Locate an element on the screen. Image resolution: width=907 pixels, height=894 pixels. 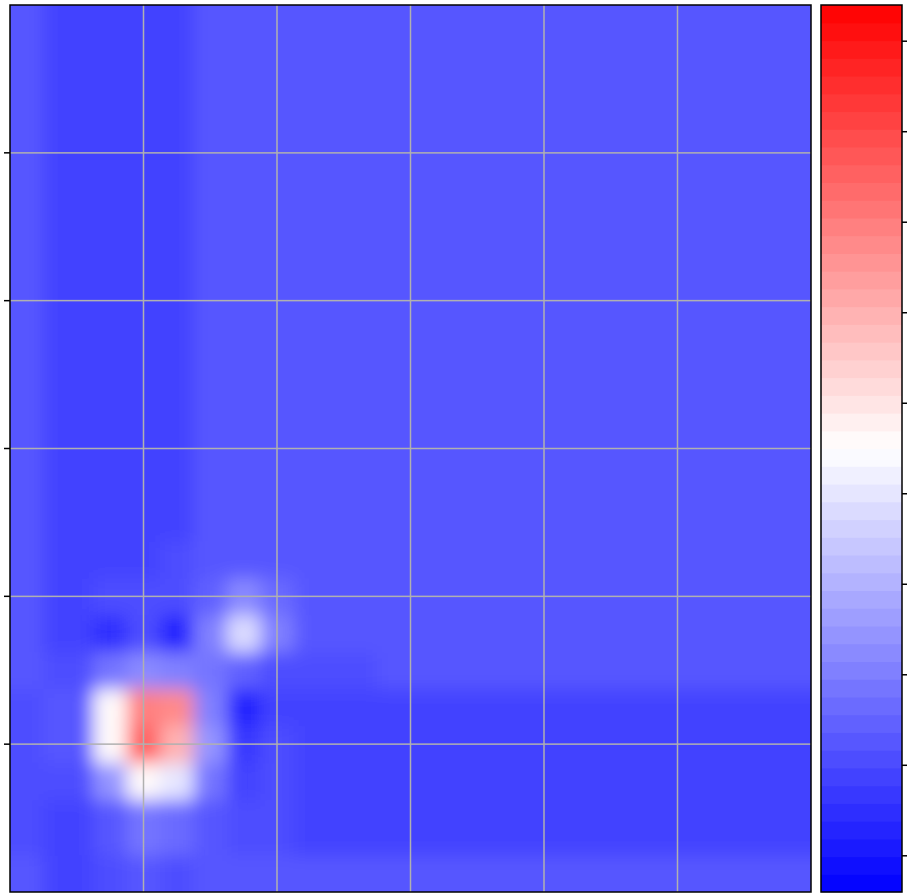
colorbar-frame is located at coordinates (861, 448).